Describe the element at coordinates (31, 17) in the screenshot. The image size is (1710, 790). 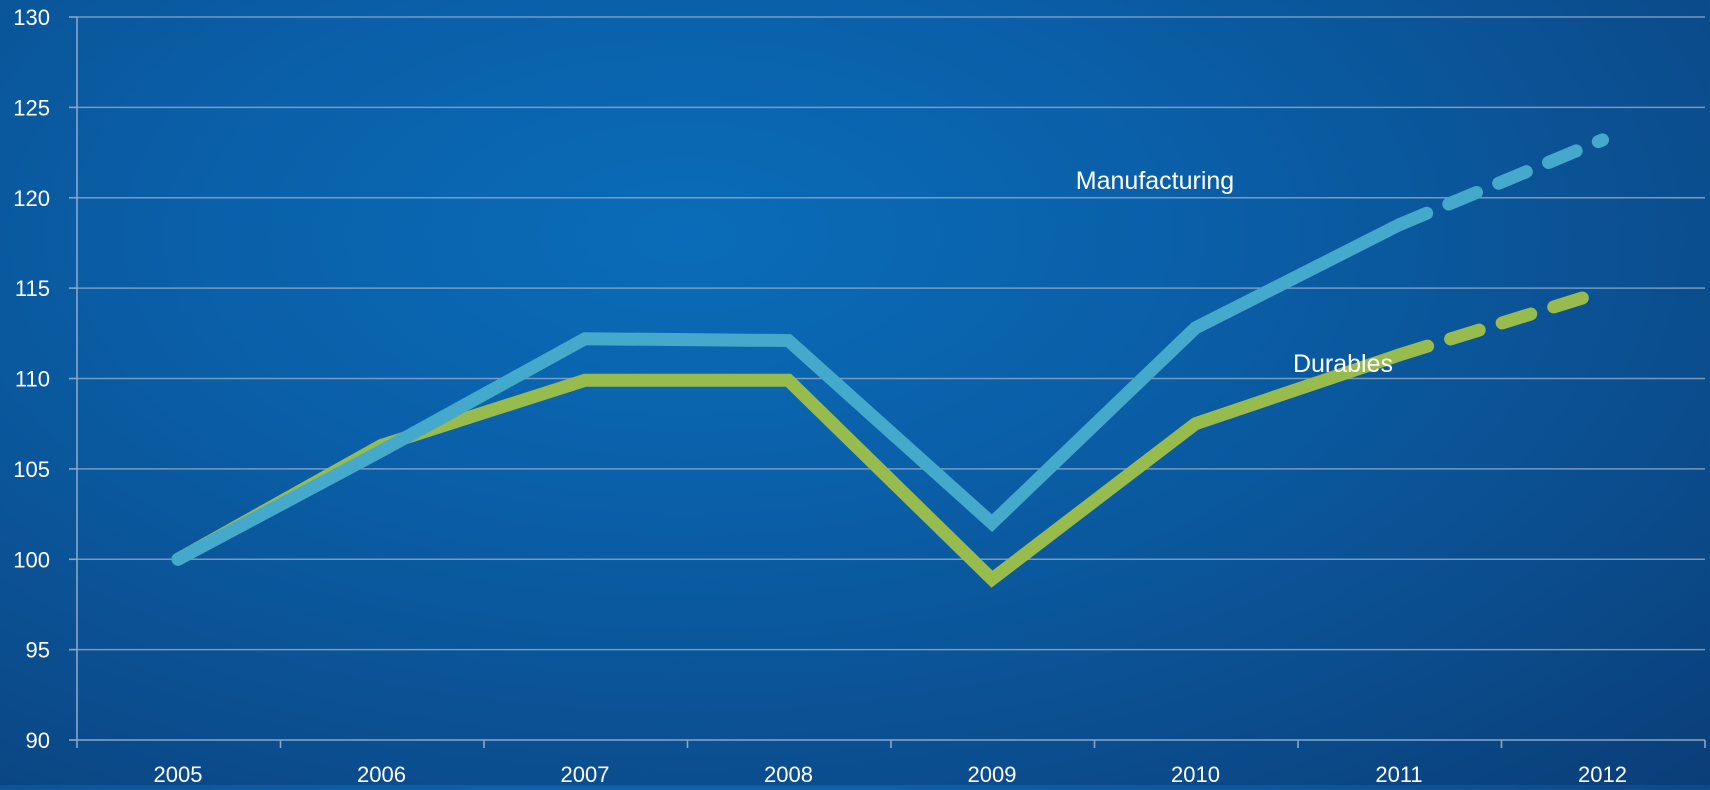
I see `y-tick-label: 130` at that location.